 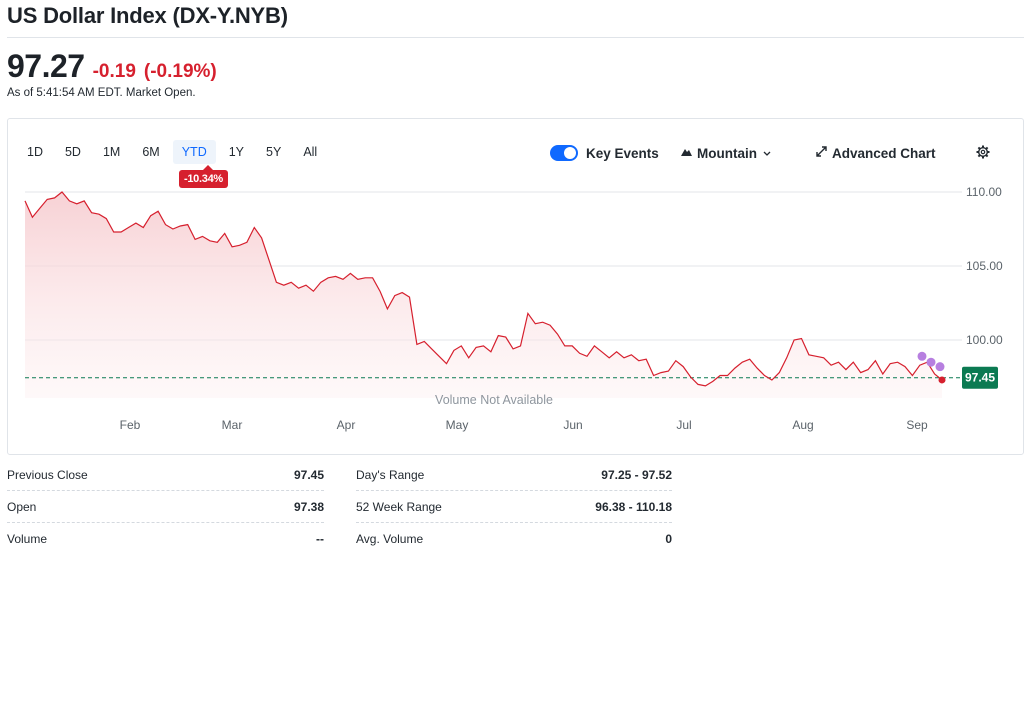 What do you see at coordinates (346, 425) in the screenshot?
I see `x-tick-label: Apr` at bounding box center [346, 425].